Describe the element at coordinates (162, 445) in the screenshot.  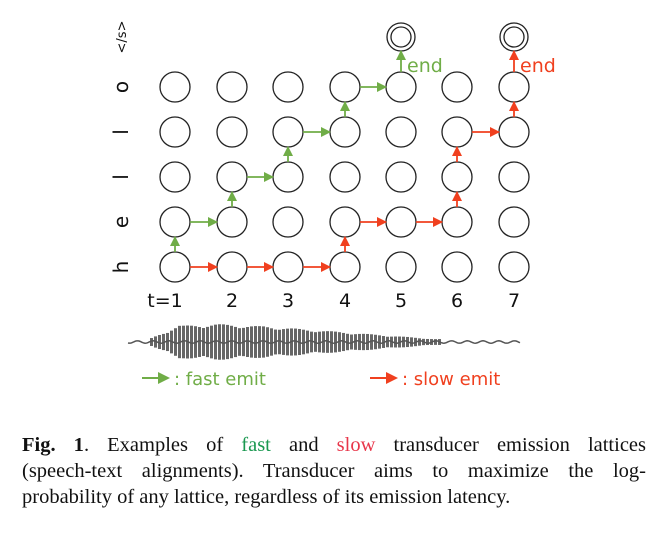
I see `caption-text: . Examples of` at that location.